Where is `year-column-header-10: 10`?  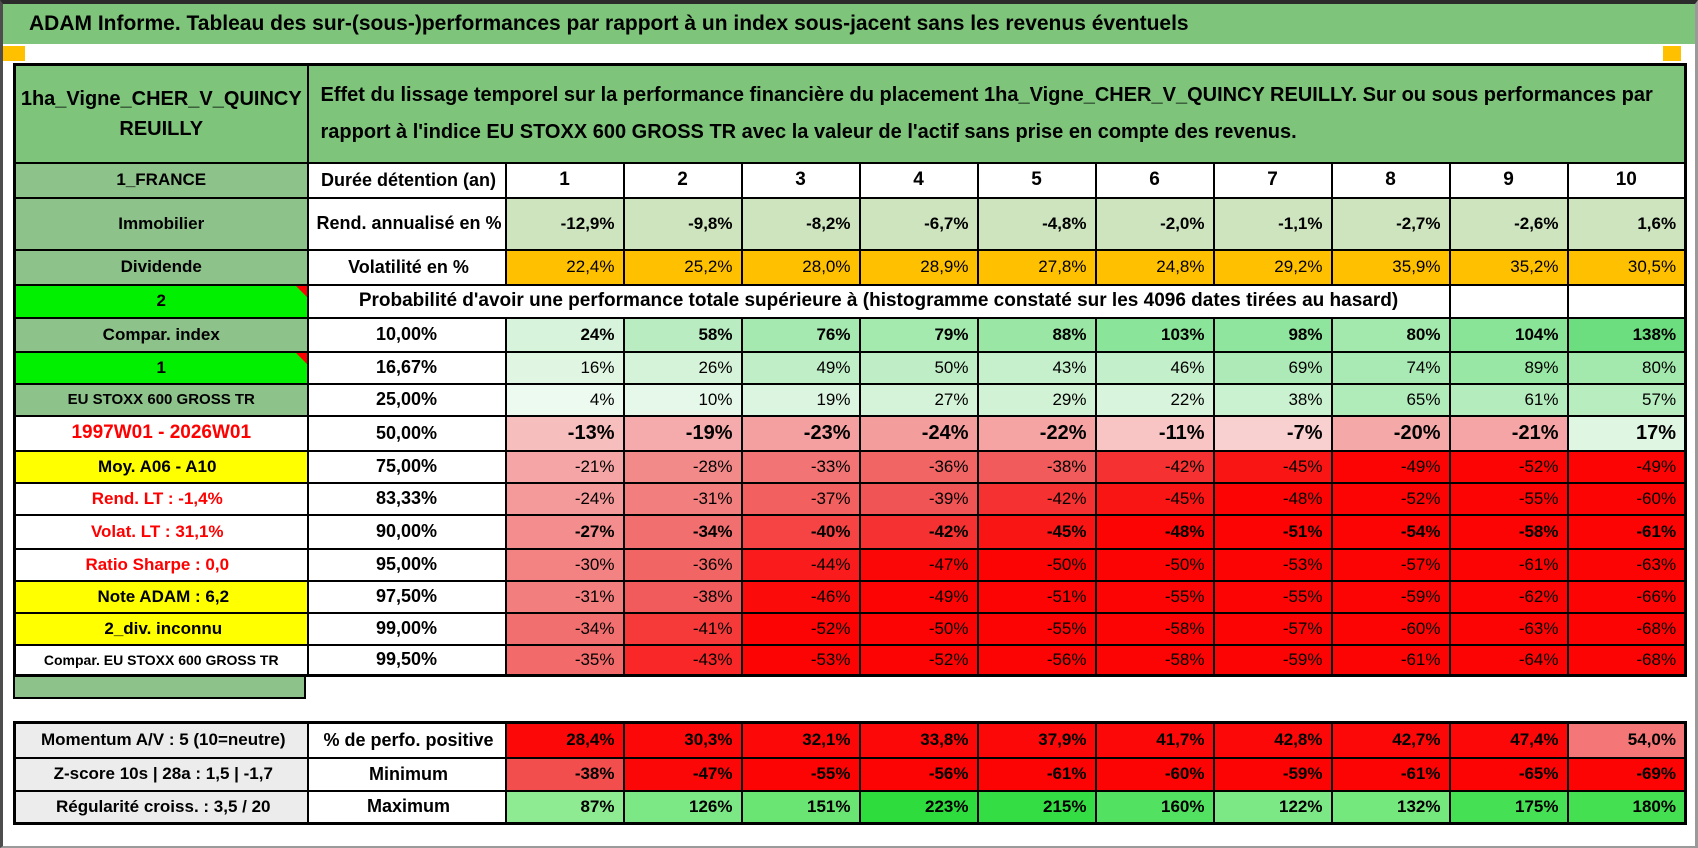
year-column-header-10: 10 is located at coordinates (1626, 180).